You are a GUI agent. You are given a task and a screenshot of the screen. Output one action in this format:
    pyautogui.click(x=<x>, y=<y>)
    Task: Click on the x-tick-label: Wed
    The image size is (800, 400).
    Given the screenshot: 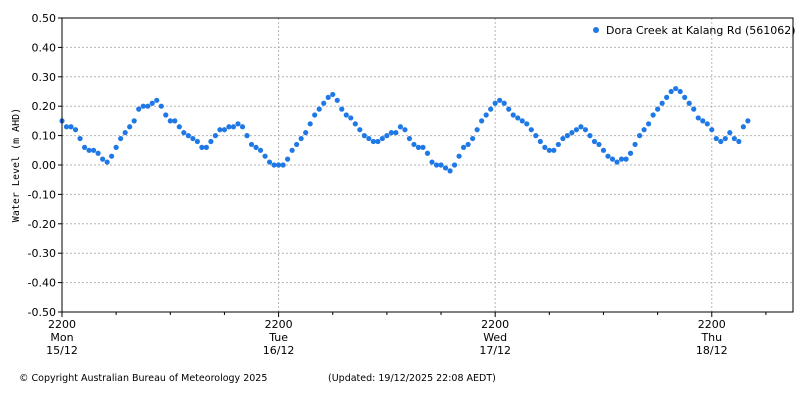 What is the action you would take?
    pyautogui.click(x=495, y=337)
    